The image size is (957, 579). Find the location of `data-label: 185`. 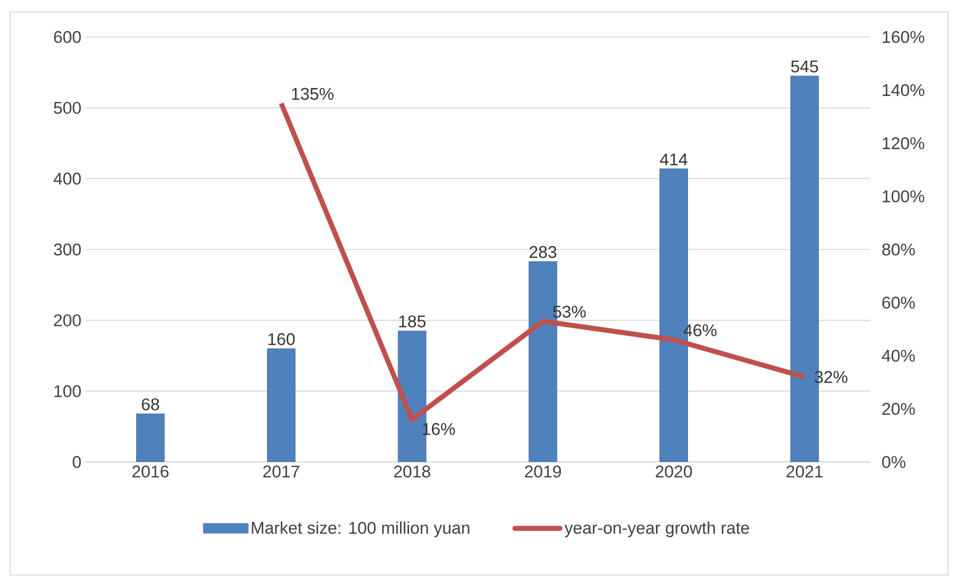

data-label: 185 is located at coordinates (412, 321).